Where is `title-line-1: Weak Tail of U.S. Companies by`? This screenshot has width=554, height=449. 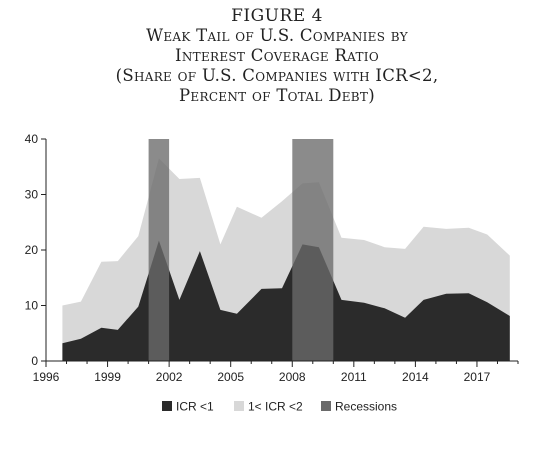
title-line-1: Weak Tail of U.S. Companies by is located at coordinates (277, 35).